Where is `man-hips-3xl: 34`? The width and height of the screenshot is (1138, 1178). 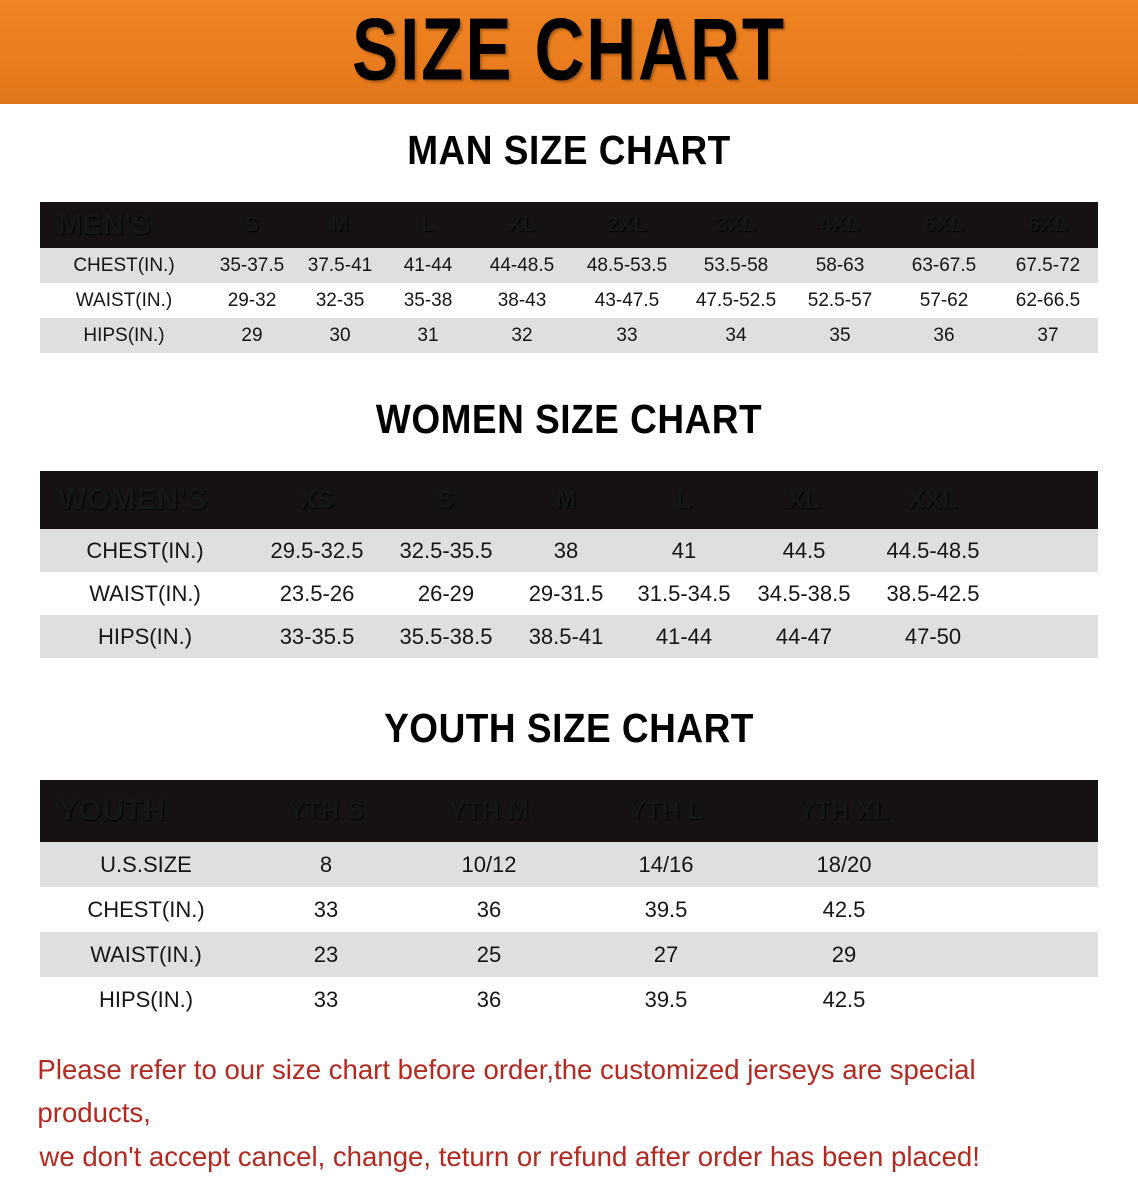
man-hips-3xl: 34 is located at coordinates (736, 335).